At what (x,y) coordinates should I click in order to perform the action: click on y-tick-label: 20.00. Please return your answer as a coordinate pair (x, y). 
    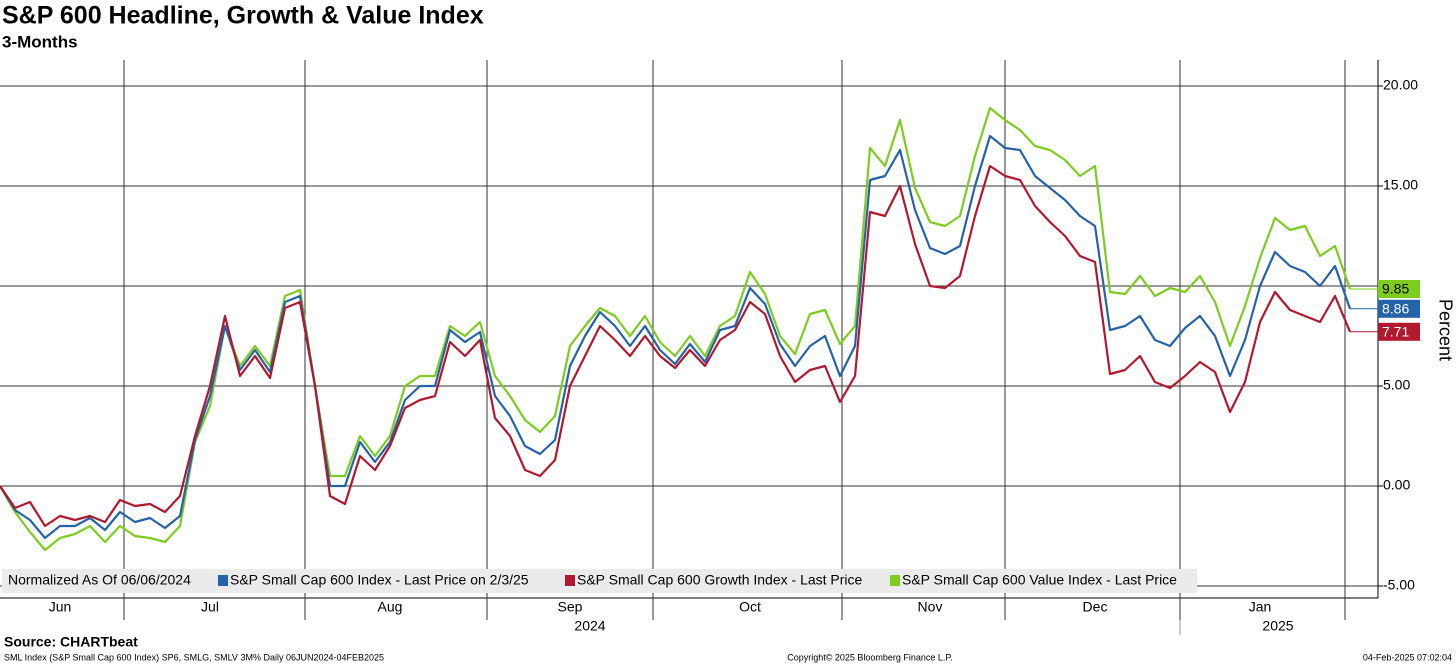
    Looking at the image, I should click on (1400, 85).